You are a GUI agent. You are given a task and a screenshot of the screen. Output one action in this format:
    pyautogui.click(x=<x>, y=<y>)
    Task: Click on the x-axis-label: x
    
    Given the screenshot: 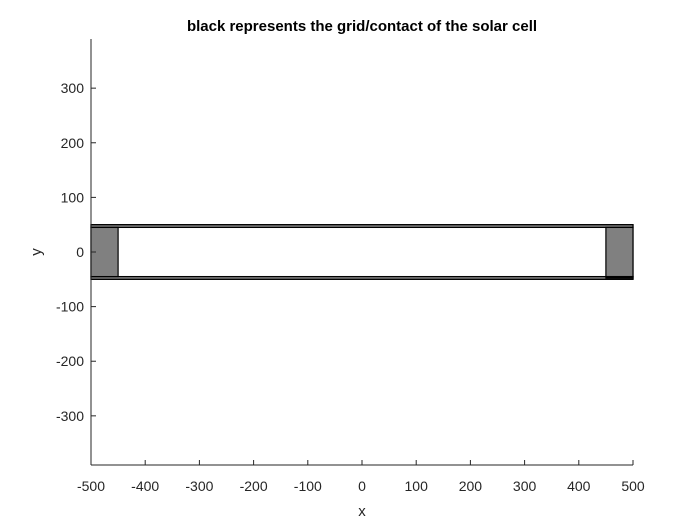 What is the action you would take?
    pyautogui.click(x=362, y=511)
    